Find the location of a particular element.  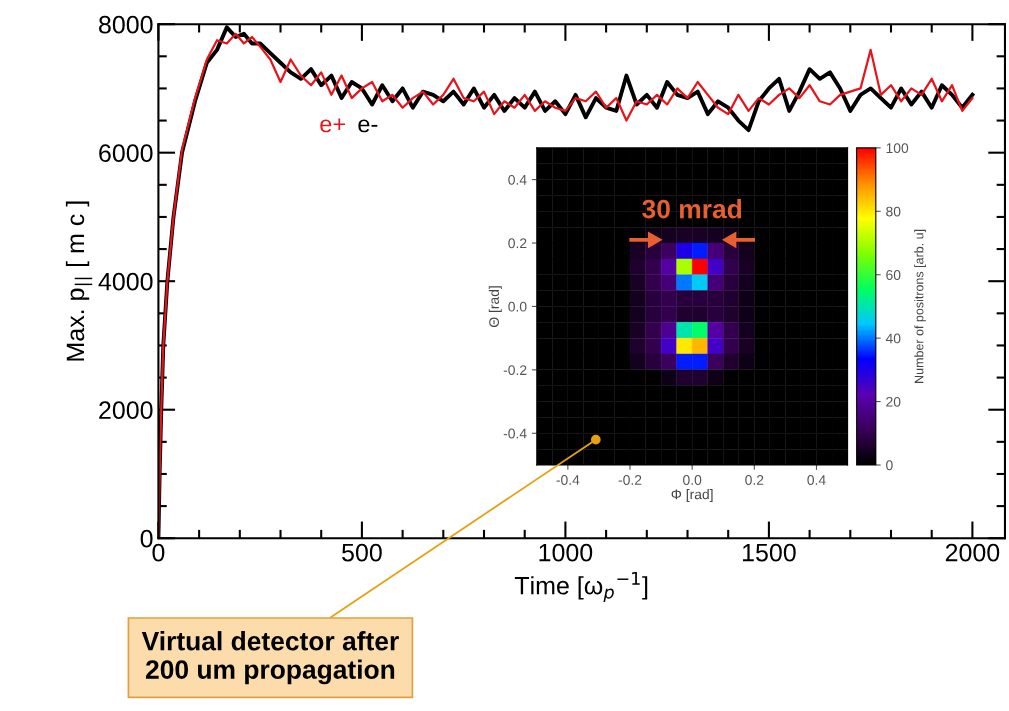

y-axis-title: Θ [rad] is located at coordinates (495, 307).